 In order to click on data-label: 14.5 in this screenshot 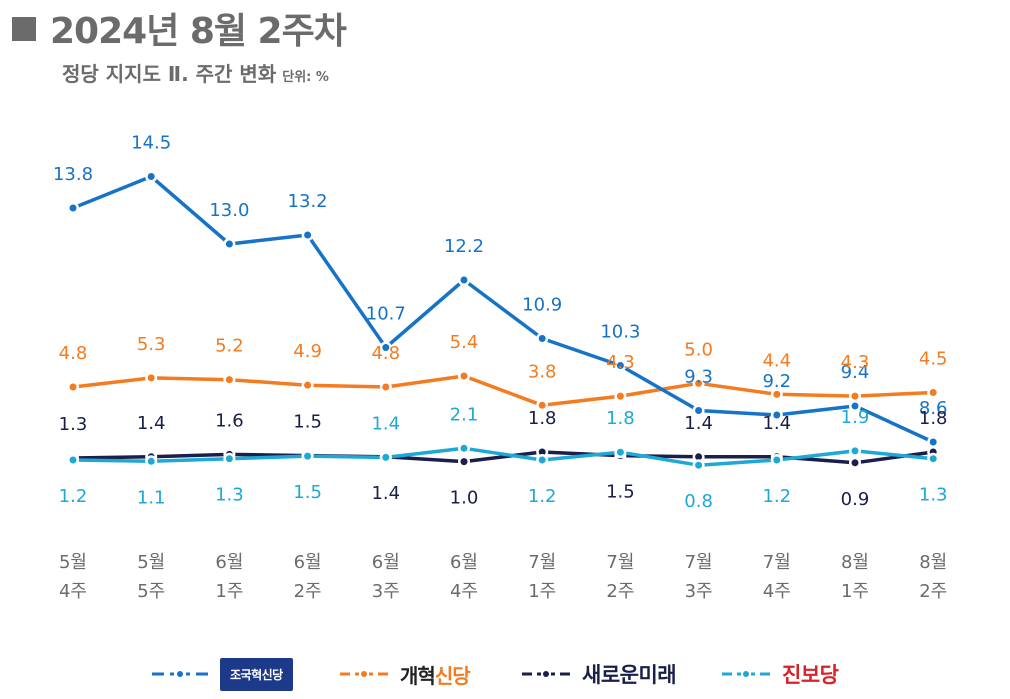, I will do `click(151, 143)`.